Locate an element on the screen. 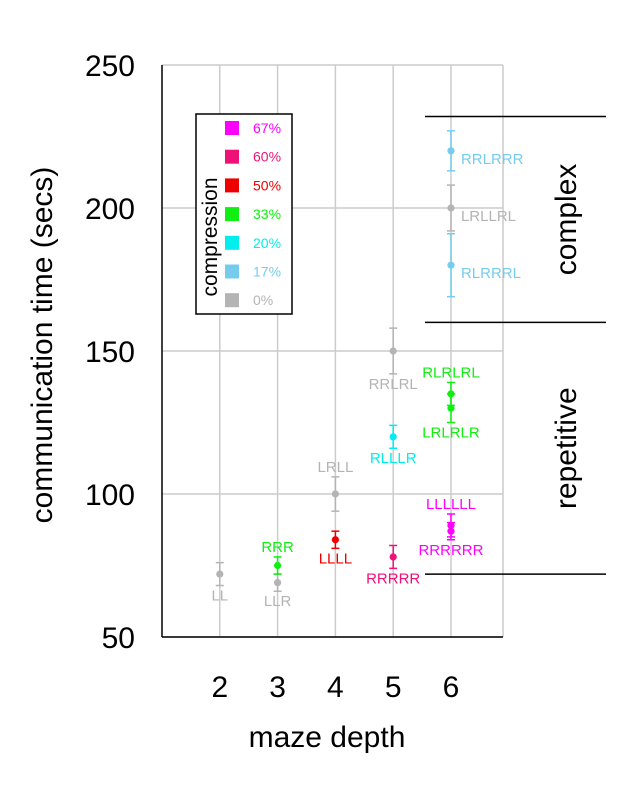 Image resolution: width=640 pixels, height=786 pixels. point-label: RLLLR is located at coordinates (393, 458).